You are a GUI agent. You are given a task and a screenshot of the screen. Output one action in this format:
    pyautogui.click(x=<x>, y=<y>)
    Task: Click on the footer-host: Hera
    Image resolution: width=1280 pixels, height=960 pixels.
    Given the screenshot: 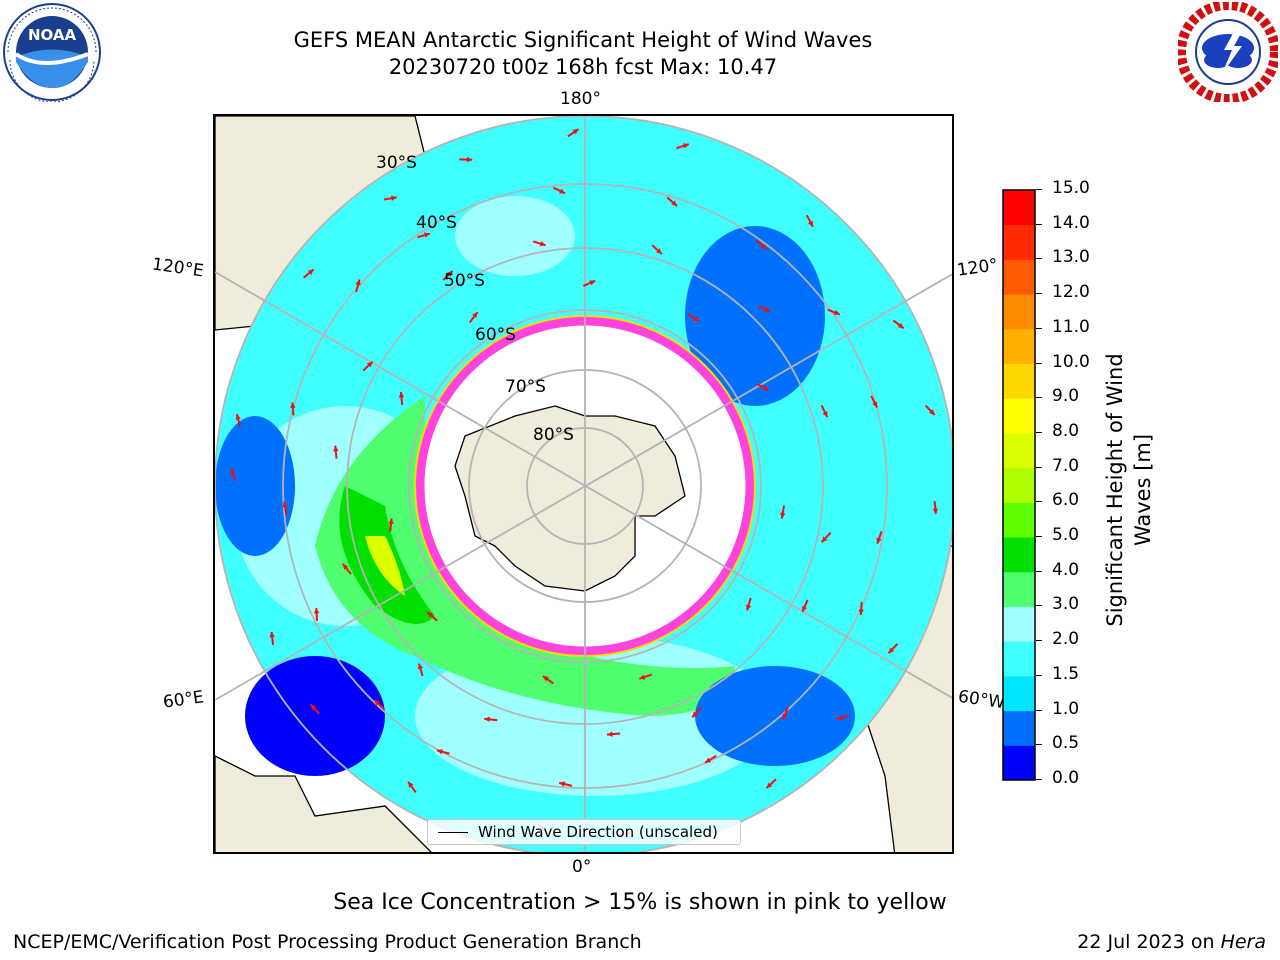 What is the action you would take?
    pyautogui.click(x=1243, y=942)
    